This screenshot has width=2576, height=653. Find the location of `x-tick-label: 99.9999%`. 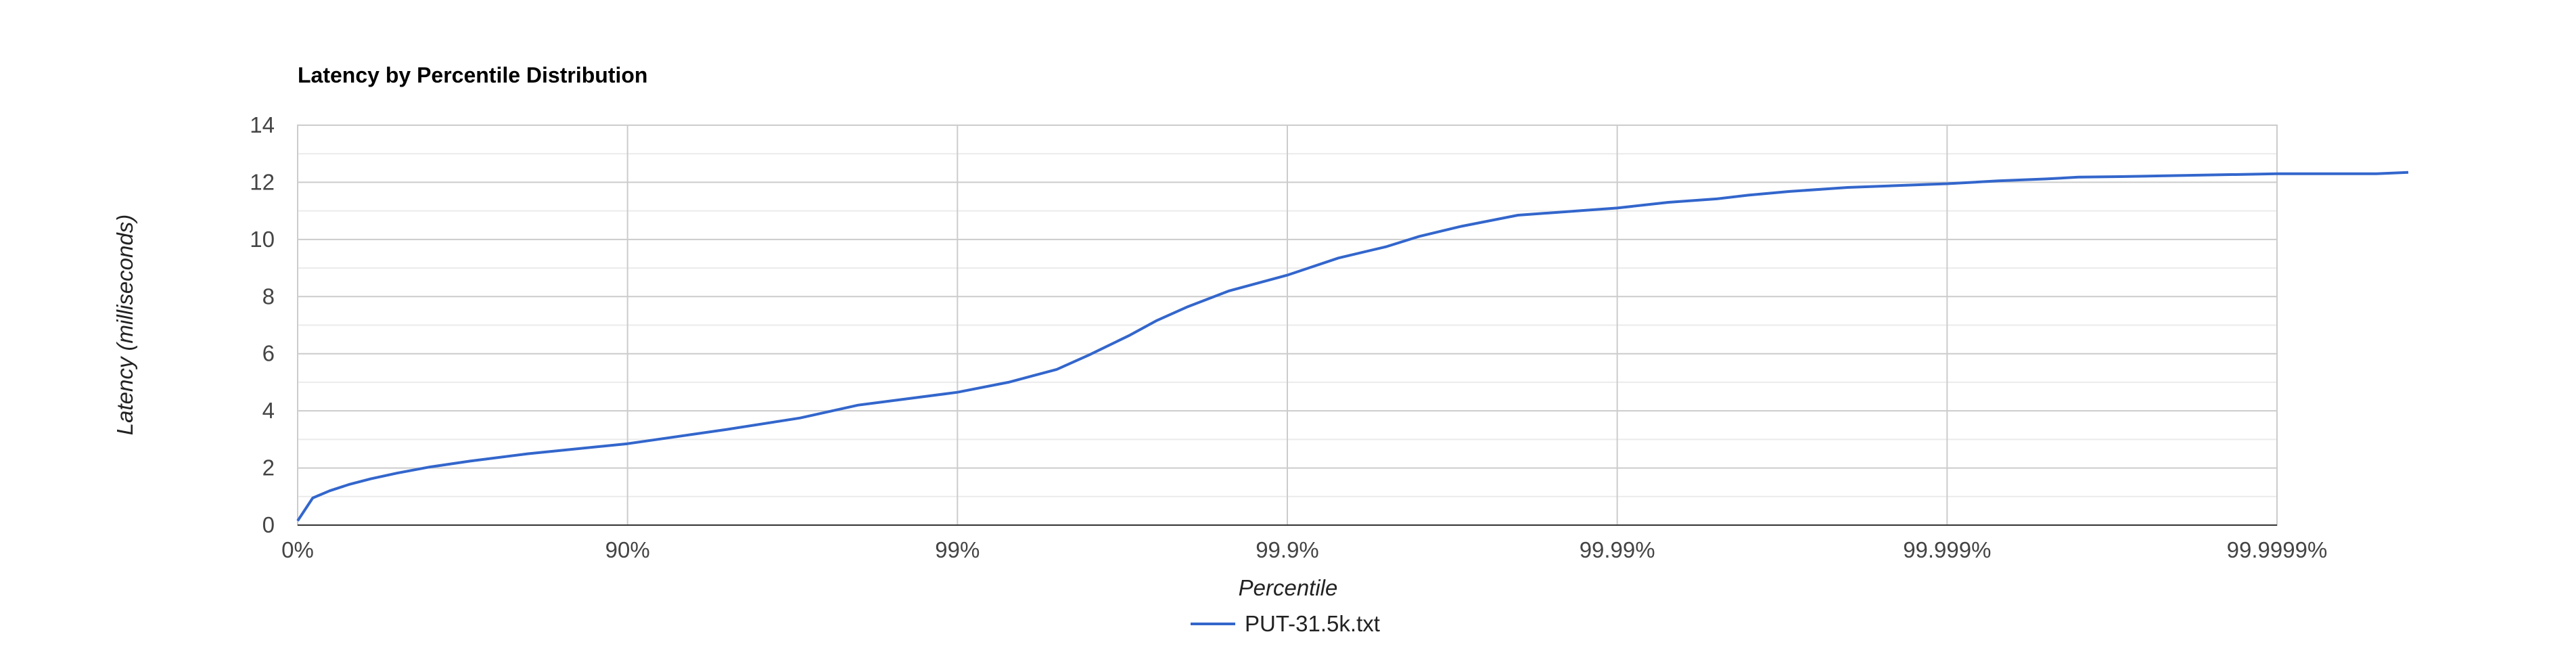

x-tick-label: 99.9999% is located at coordinates (2277, 549).